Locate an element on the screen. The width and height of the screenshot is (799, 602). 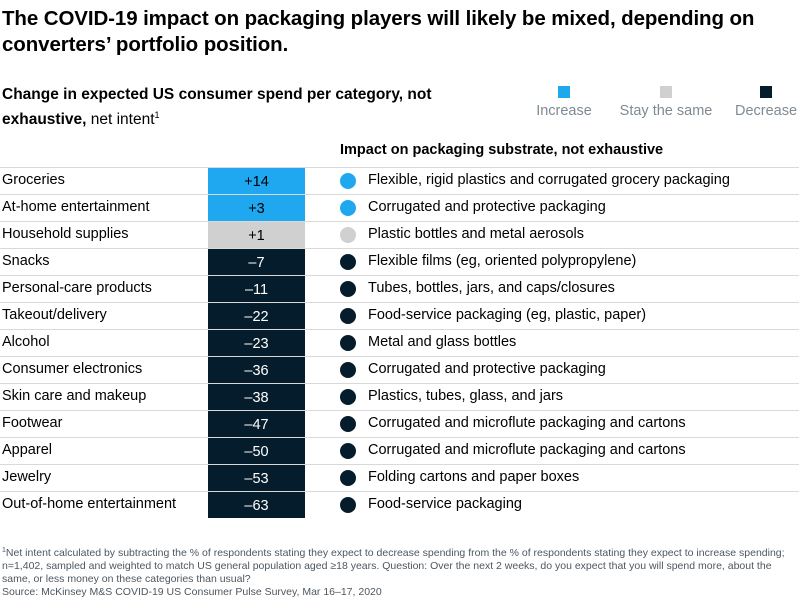
value-label: –36 is located at coordinates (256, 371).